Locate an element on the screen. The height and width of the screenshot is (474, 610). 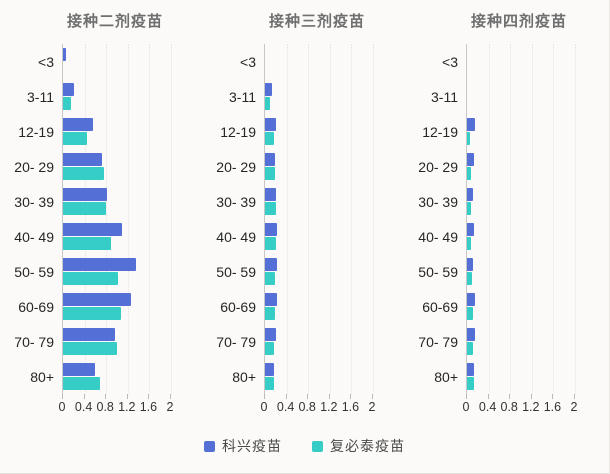
x-tick-label: 0.4 is located at coordinates (285, 407).